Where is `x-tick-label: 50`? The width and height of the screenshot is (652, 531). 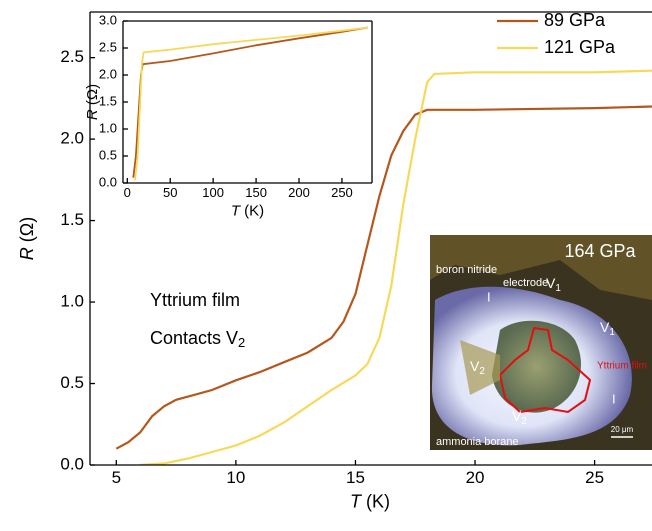 x-tick-label: 50 is located at coordinates (170, 192).